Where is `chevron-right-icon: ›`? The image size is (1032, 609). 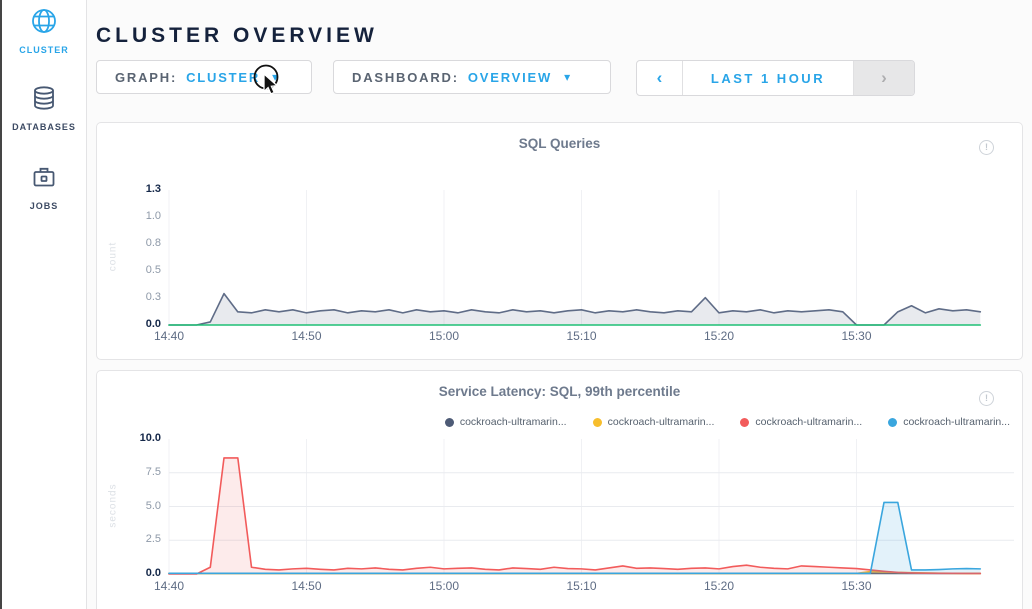 chevron-right-icon: › is located at coordinates (884, 77).